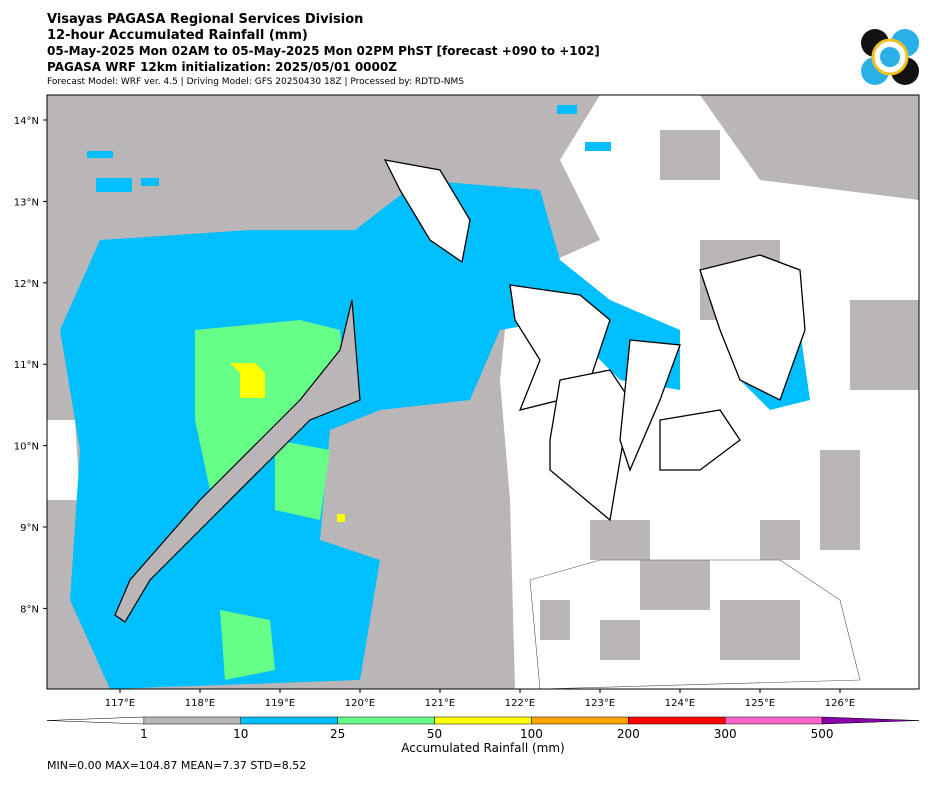 This screenshot has width=937, height=788. Describe the element at coordinates (337, 734) in the screenshot. I see `colorbar-tick-label: 25` at that location.